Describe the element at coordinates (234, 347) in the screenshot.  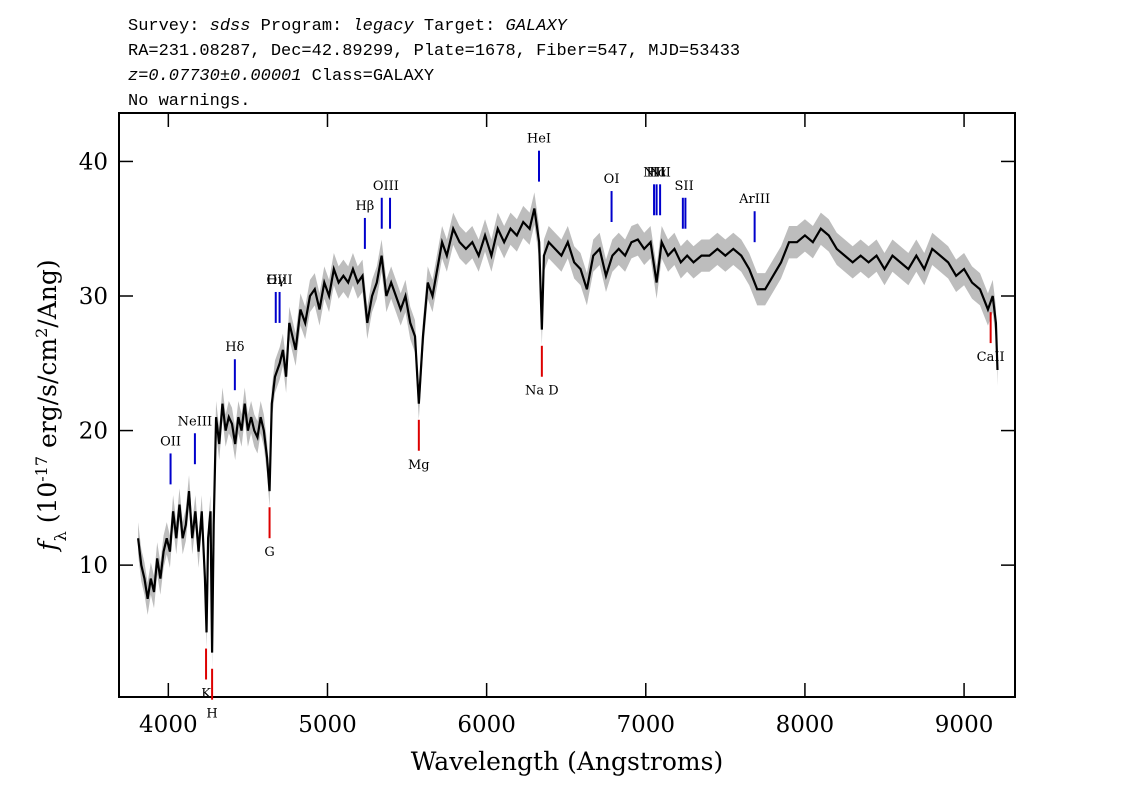
I see `emission-label: Hδ` at that location.